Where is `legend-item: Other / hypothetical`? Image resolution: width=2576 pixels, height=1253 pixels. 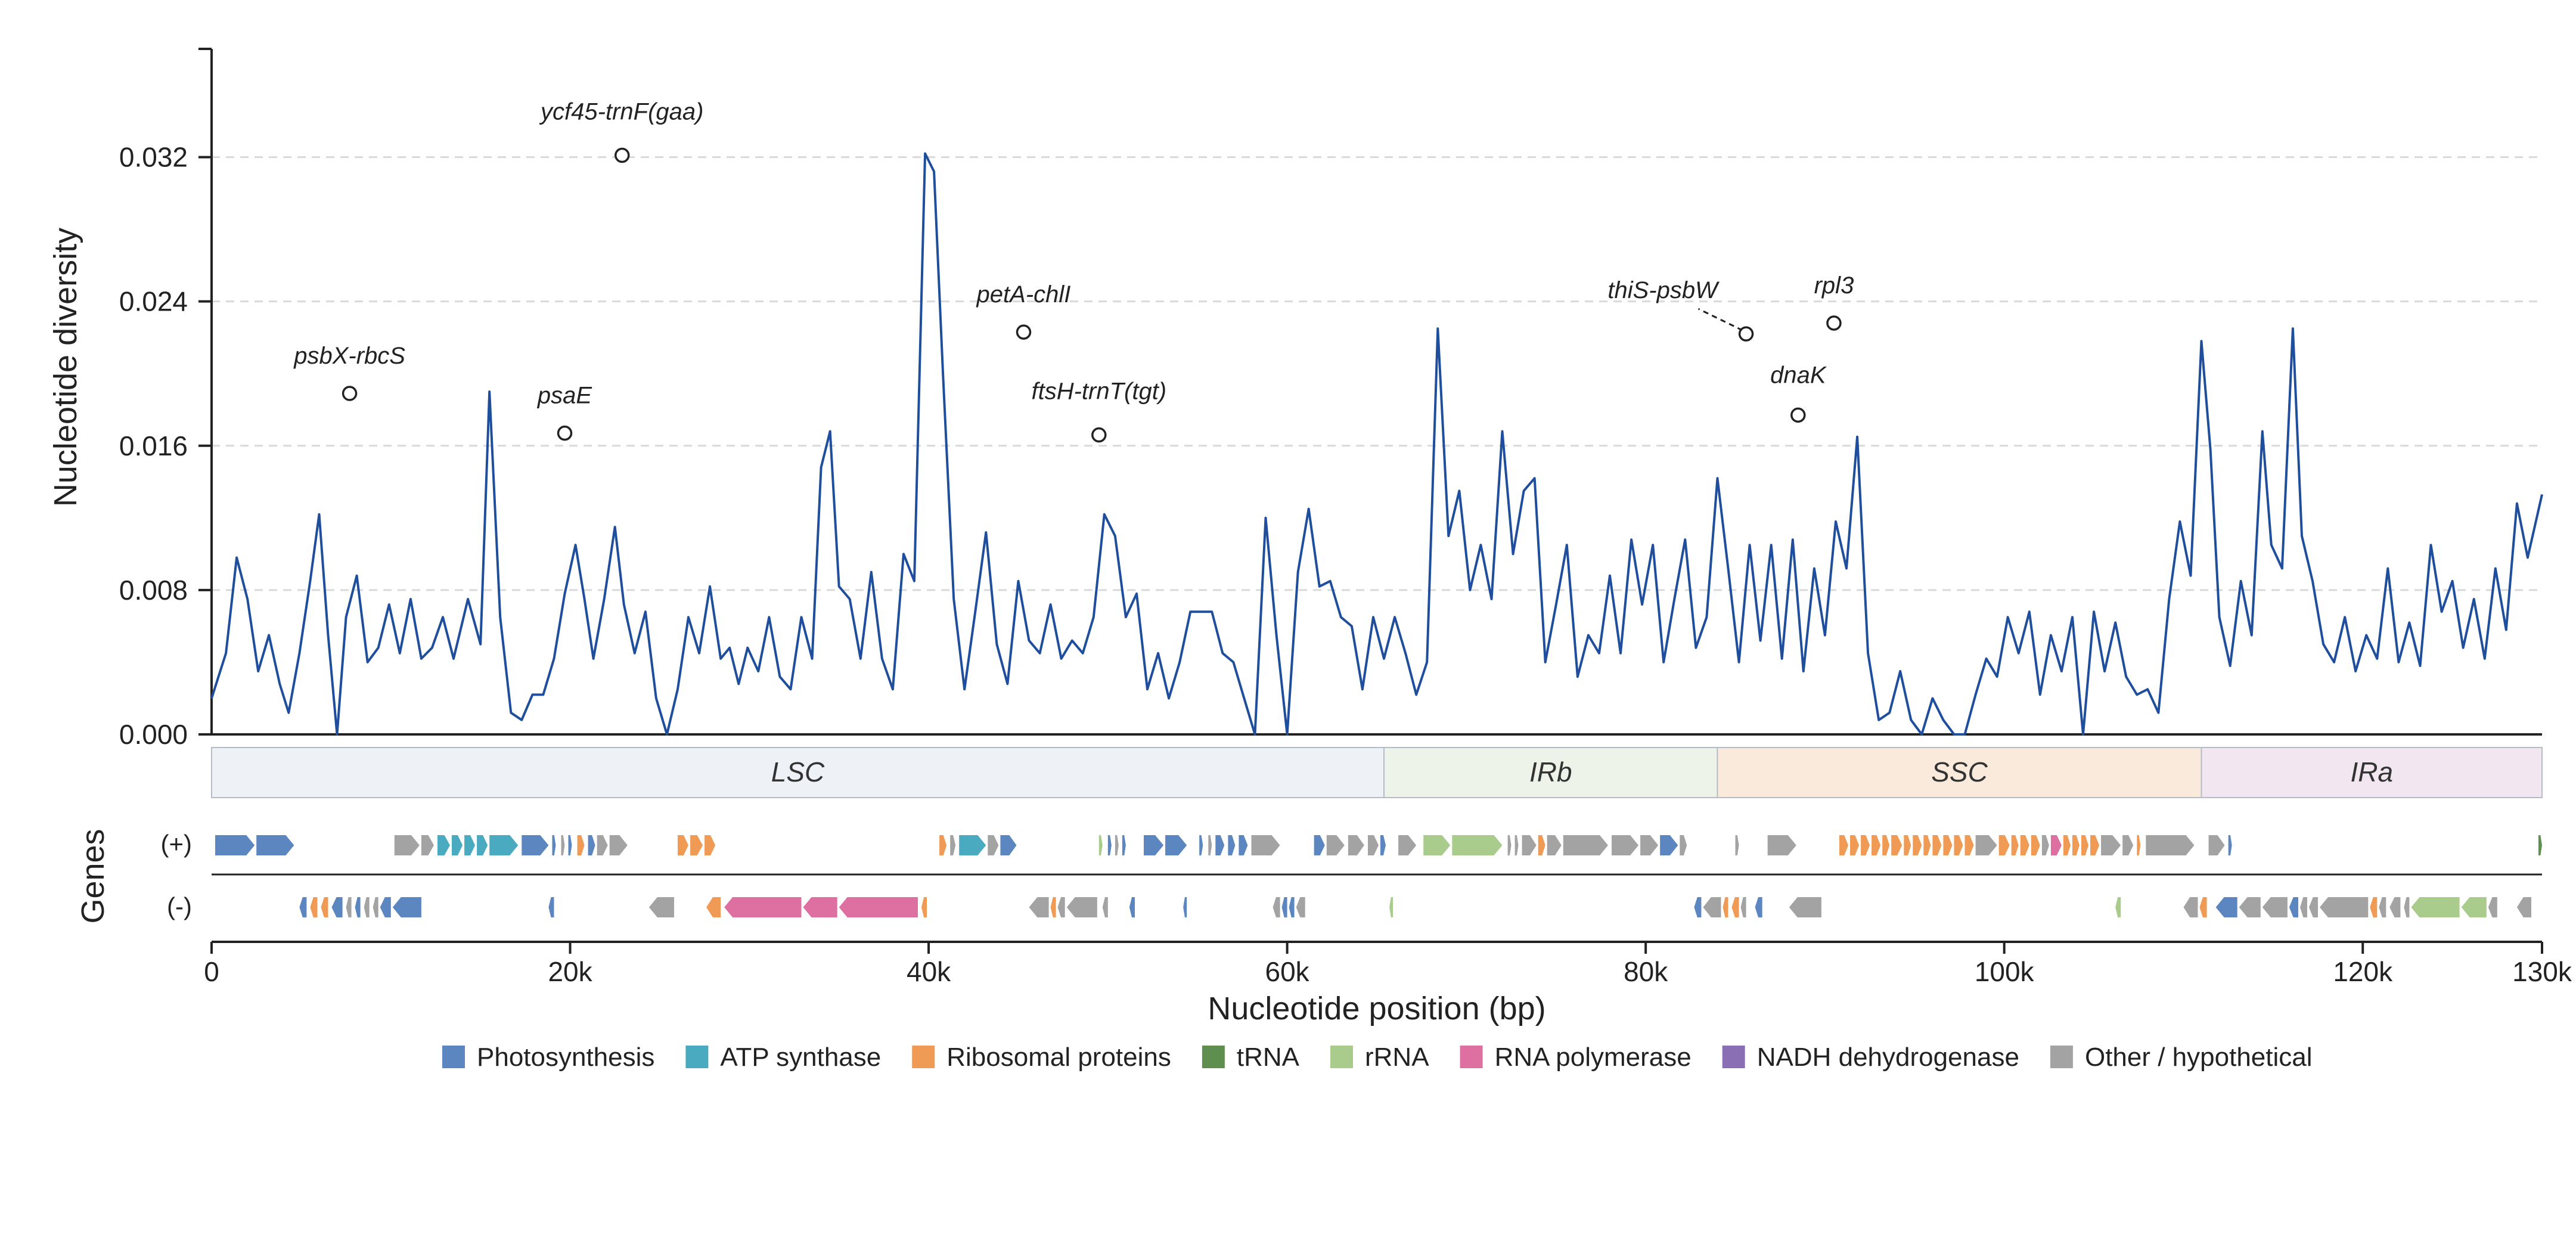 legend-item: Other / hypothetical is located at coordinates (2181, 1057).